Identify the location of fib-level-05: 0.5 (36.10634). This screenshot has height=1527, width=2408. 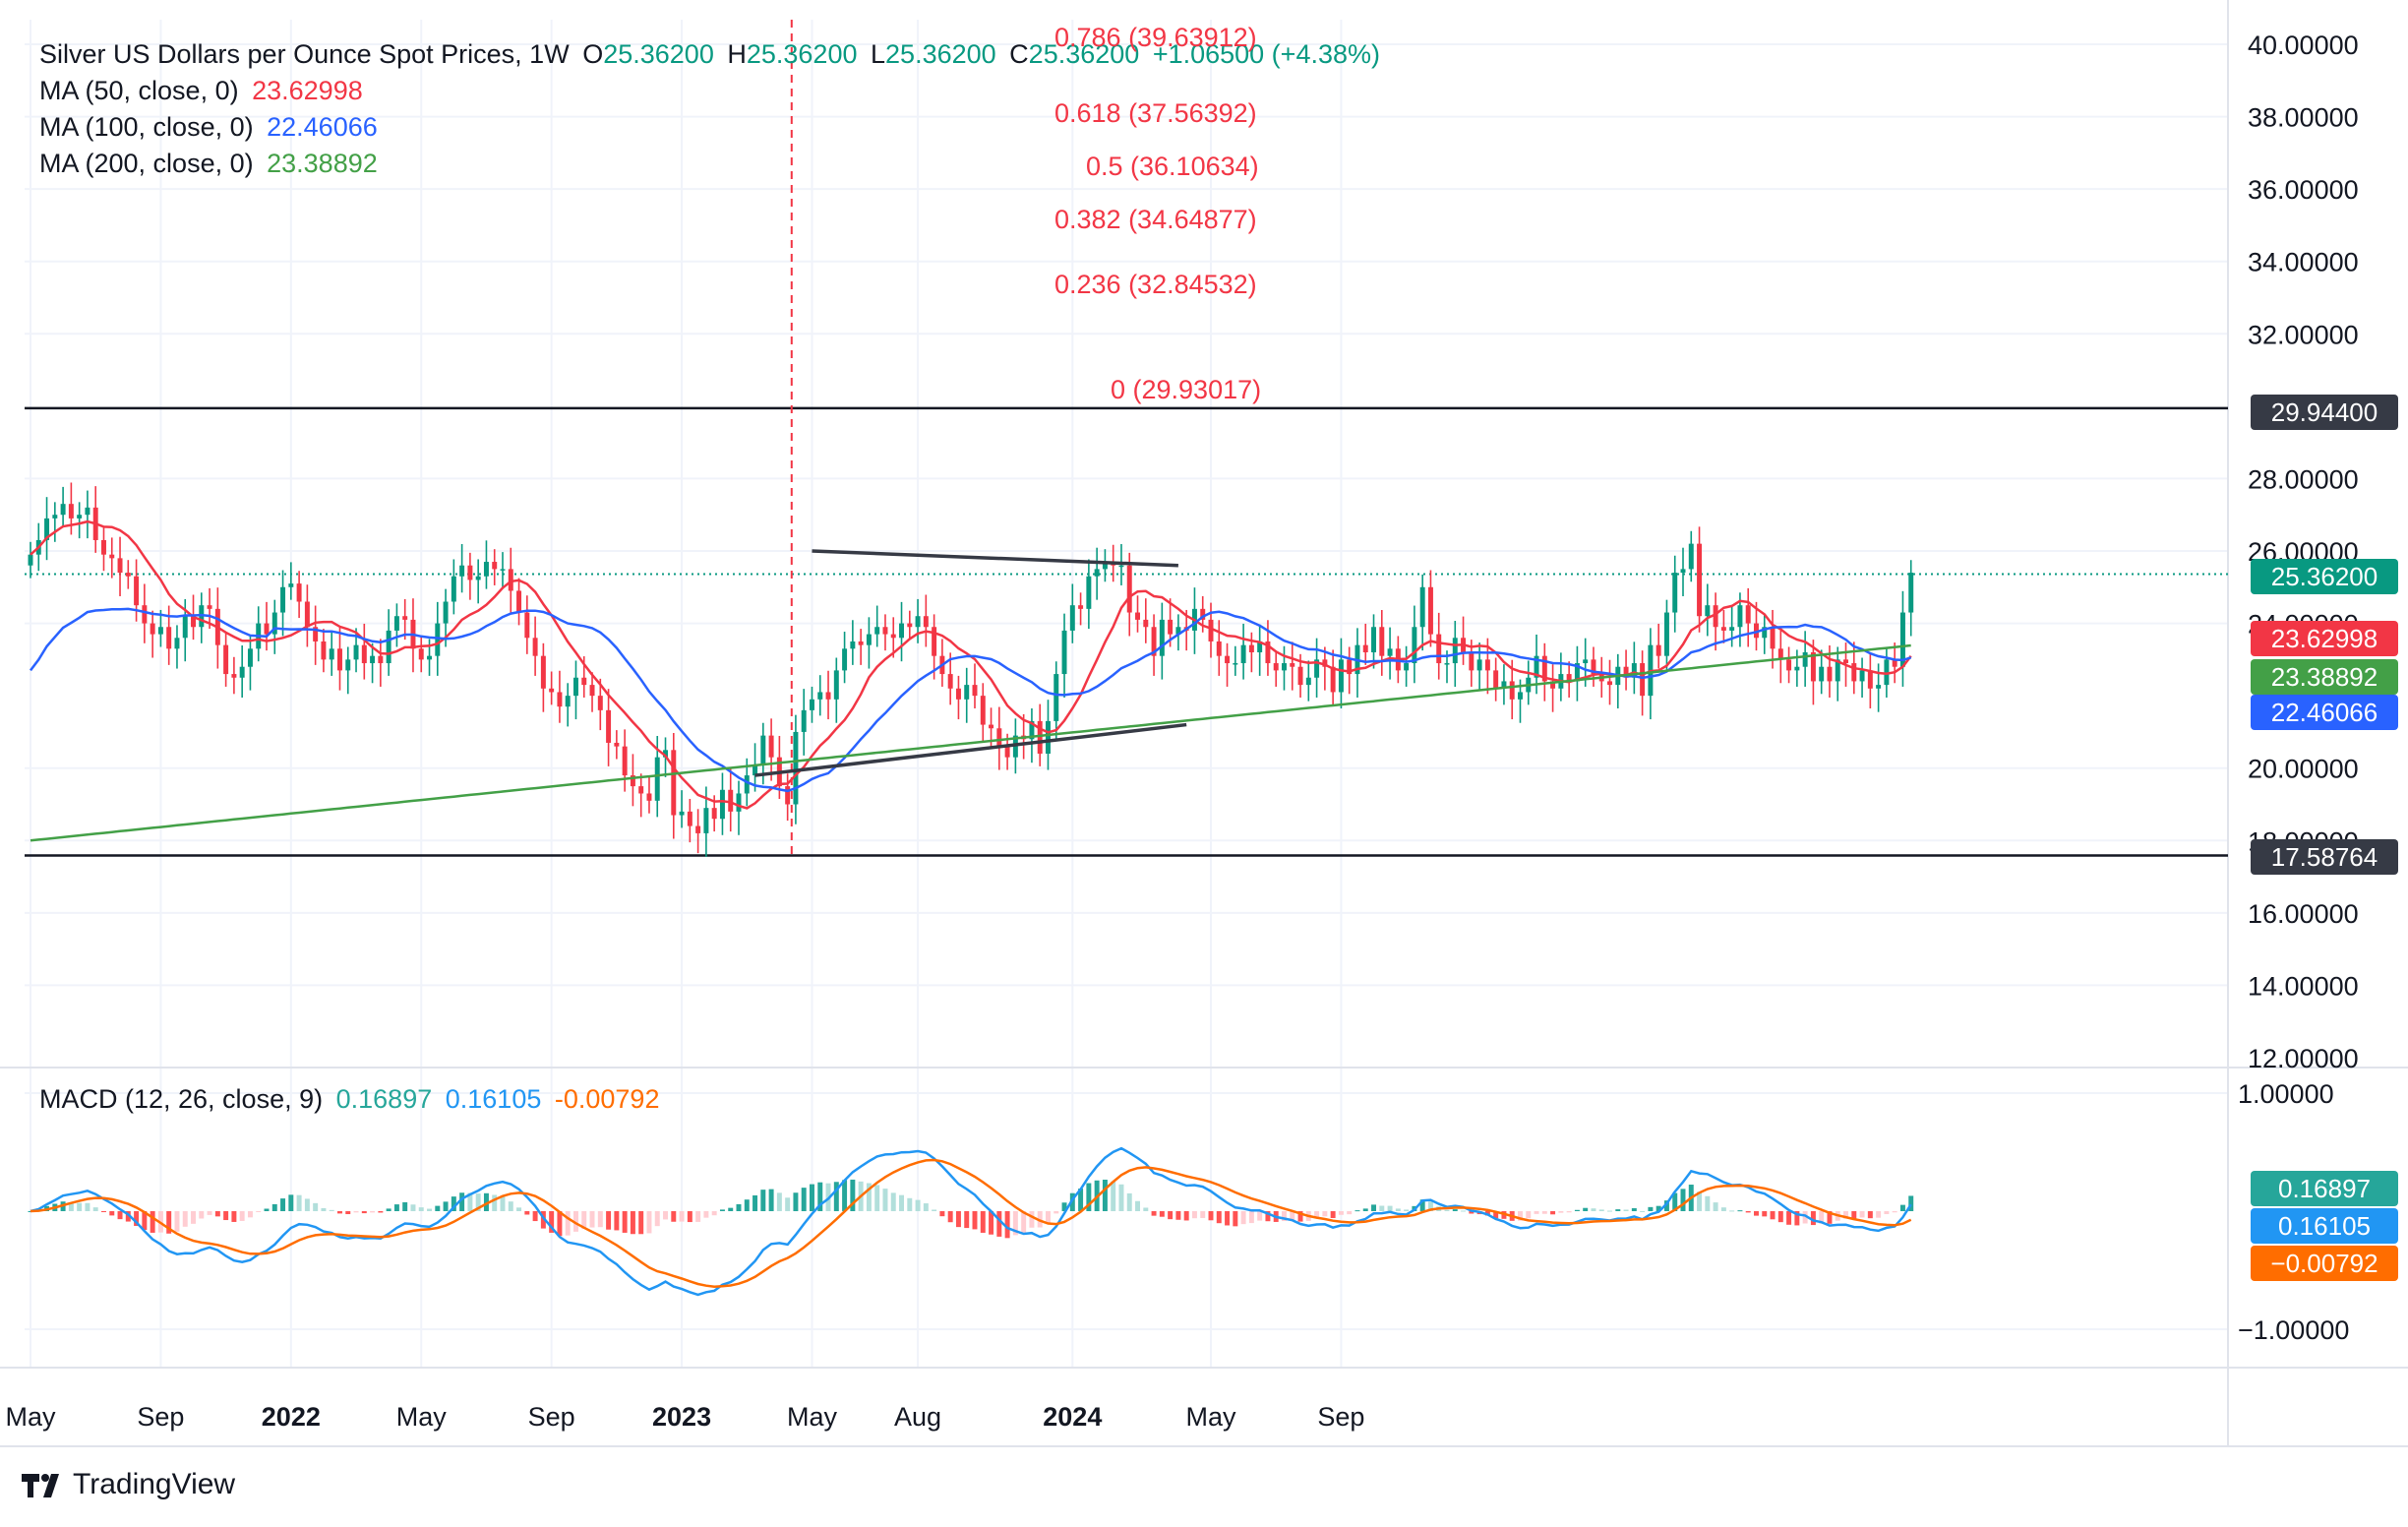
(1172, 166).